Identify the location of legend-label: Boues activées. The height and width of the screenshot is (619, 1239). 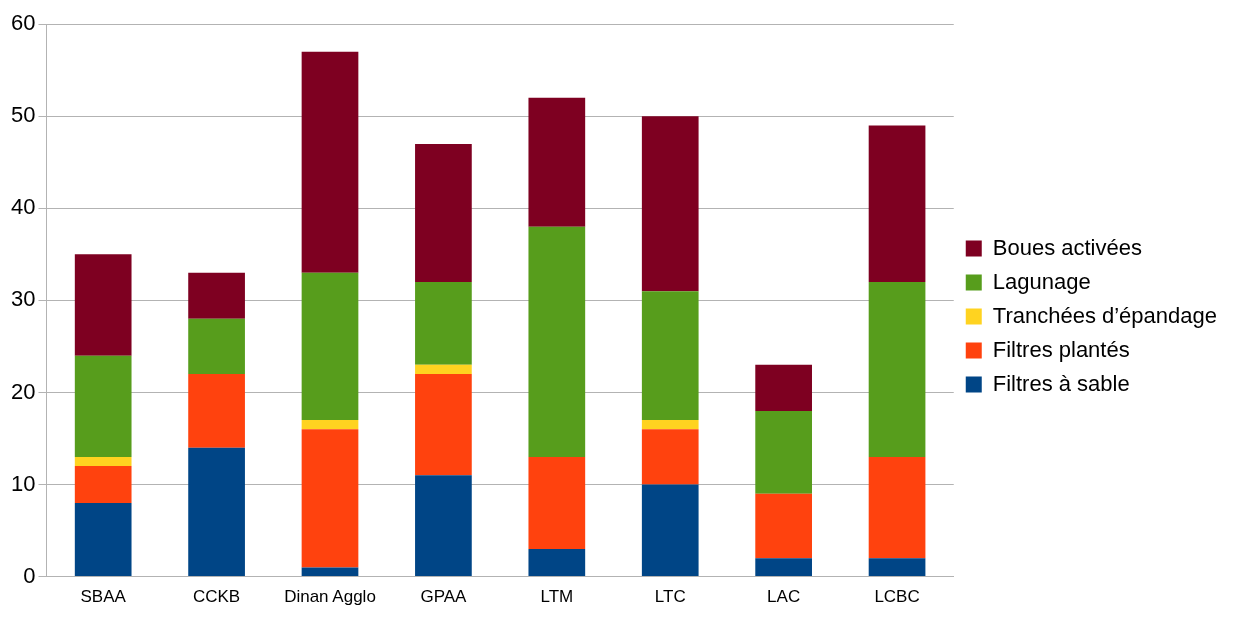
(1067, 247).